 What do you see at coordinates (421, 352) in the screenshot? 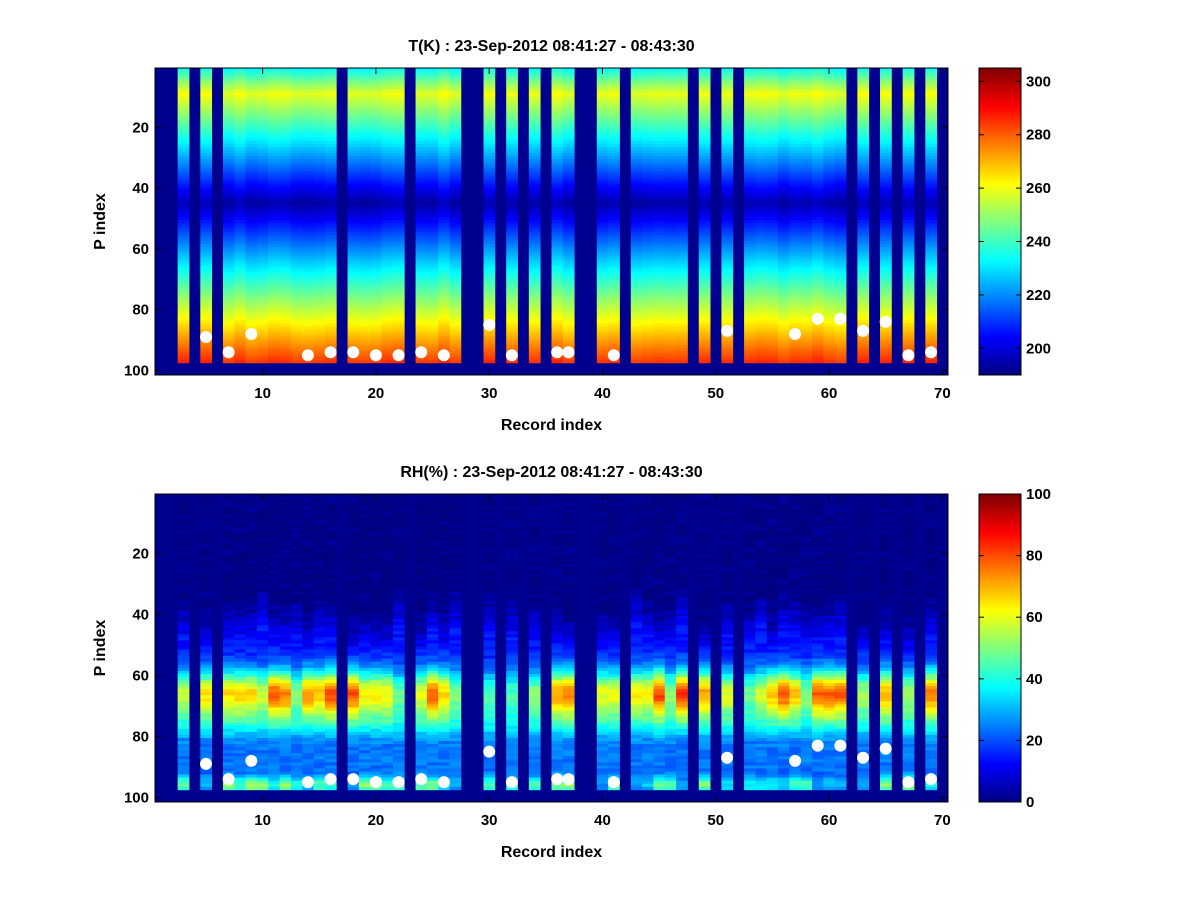
I see `surface-marker` at bounding box center [421, 352].